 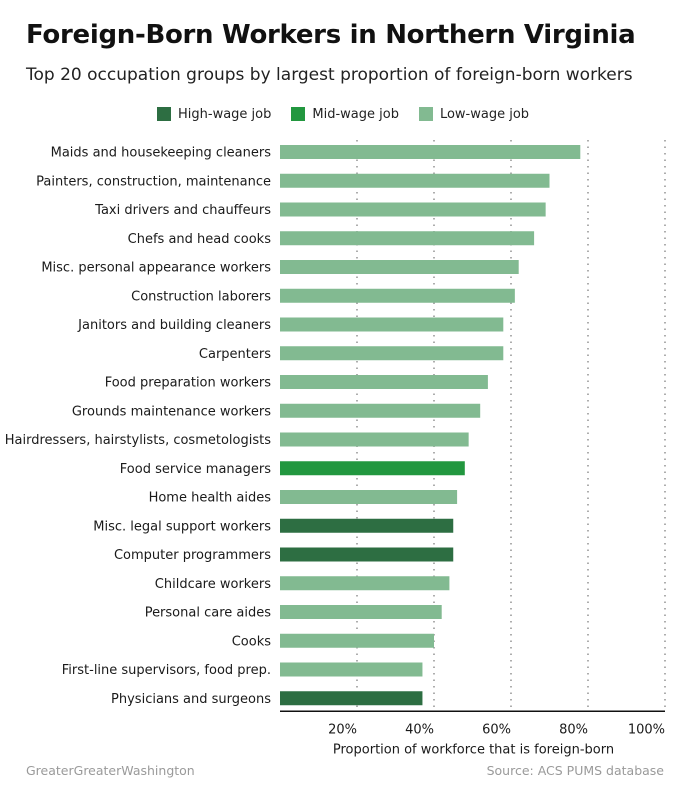 I want to click on legend: High-wage job Mid-wage job Low-wage job, so click(x=353, y=114).